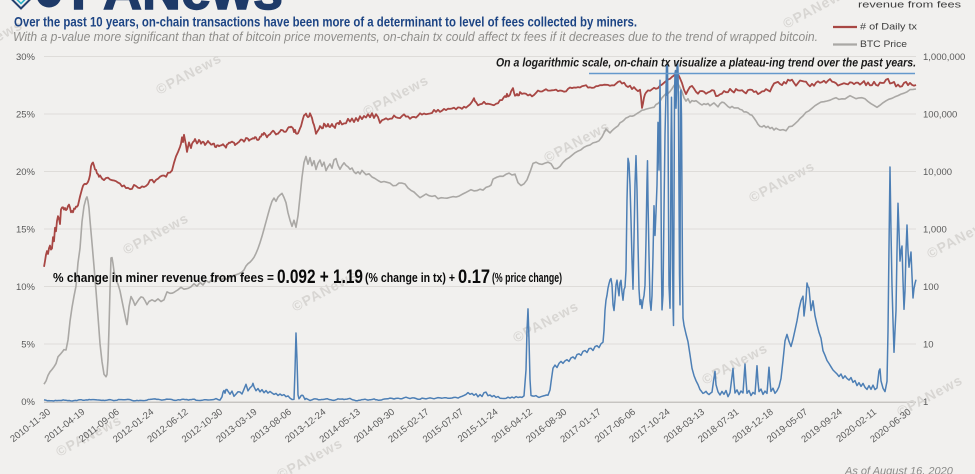  What do you see at coordinates (410, 277) in the screenshot?
I see `svg-text: (% change in tx) +` at bounding box center [410, 277].